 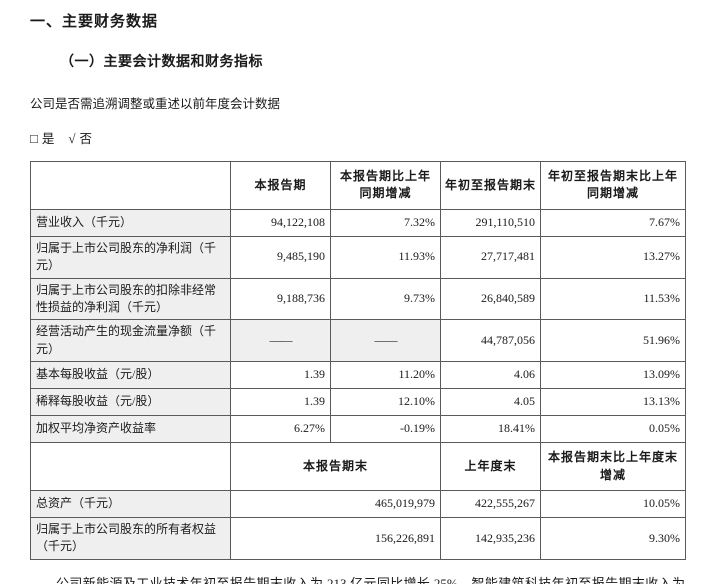 I want to click on subheader-cell-prior-year-end: 上年度末, so click(x=490, y=466).